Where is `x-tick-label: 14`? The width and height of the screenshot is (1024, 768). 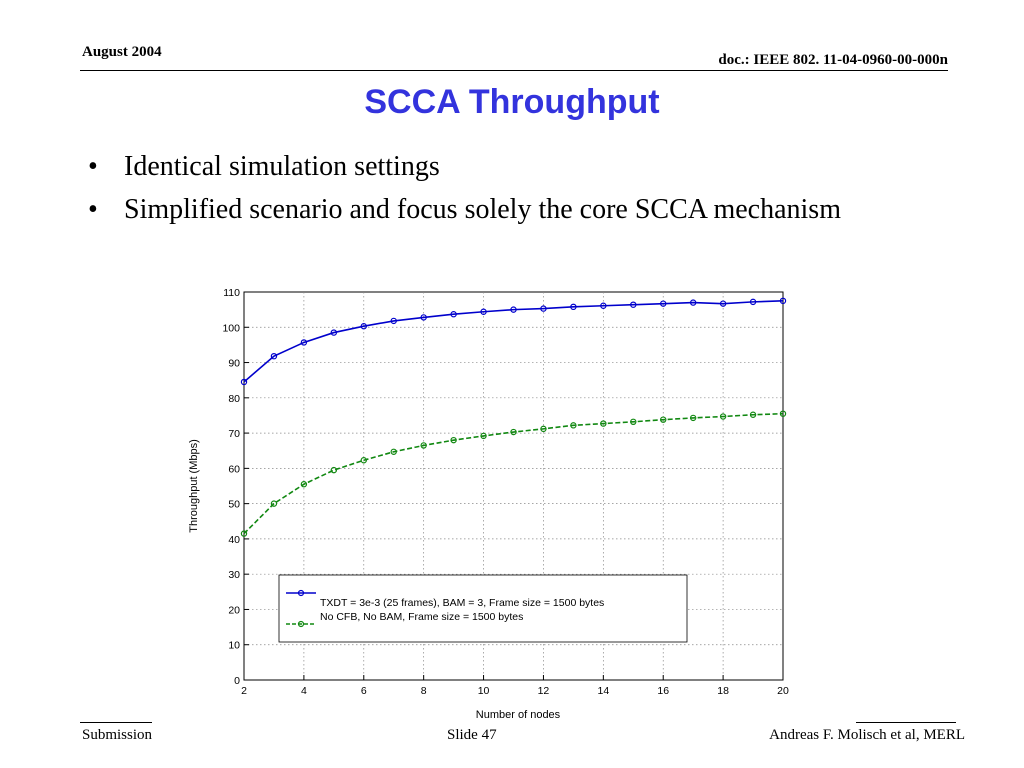
x-tick-label: 14 is located at coordinates (603, 691).